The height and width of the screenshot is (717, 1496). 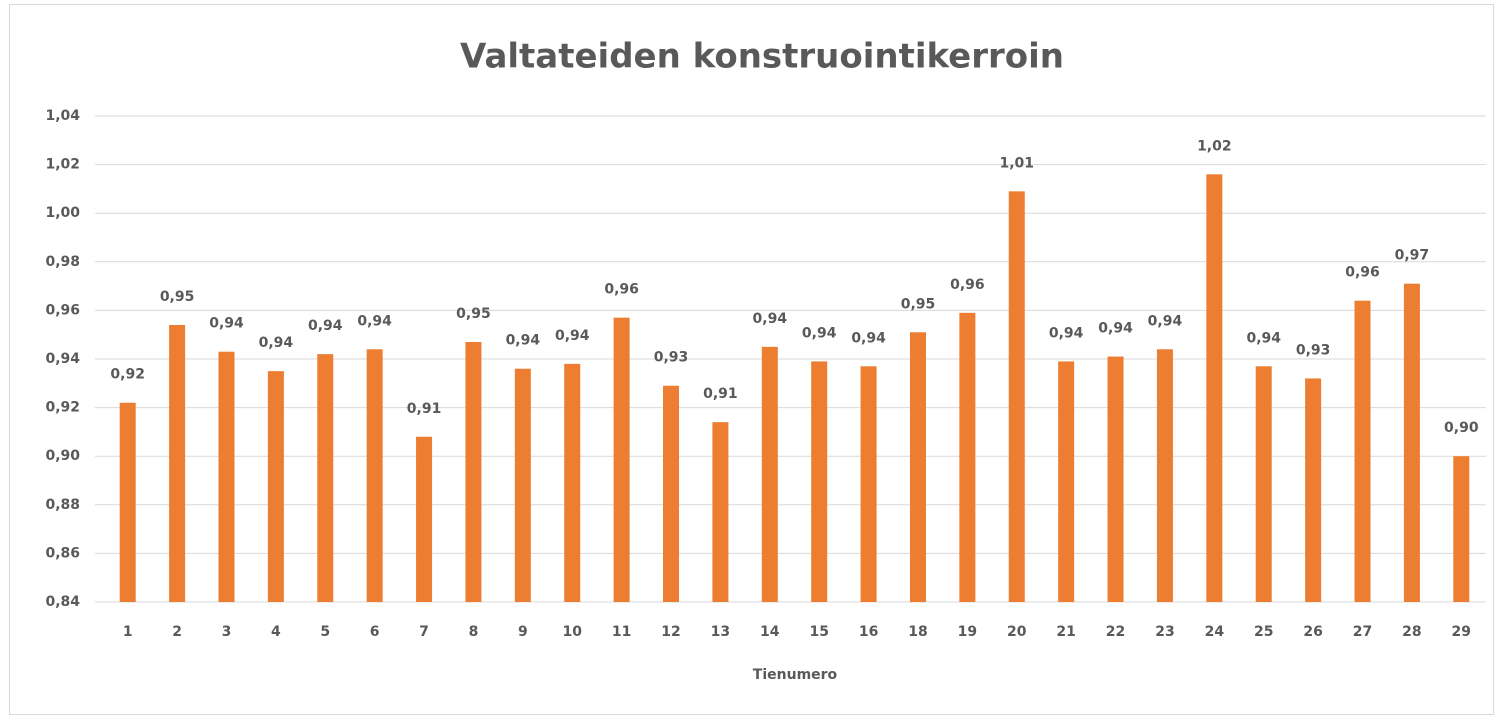 What do you see at coordinates (967, 632) in the screenshot?
I see `x-tick-label: 19` at bounding box center [967, 632].